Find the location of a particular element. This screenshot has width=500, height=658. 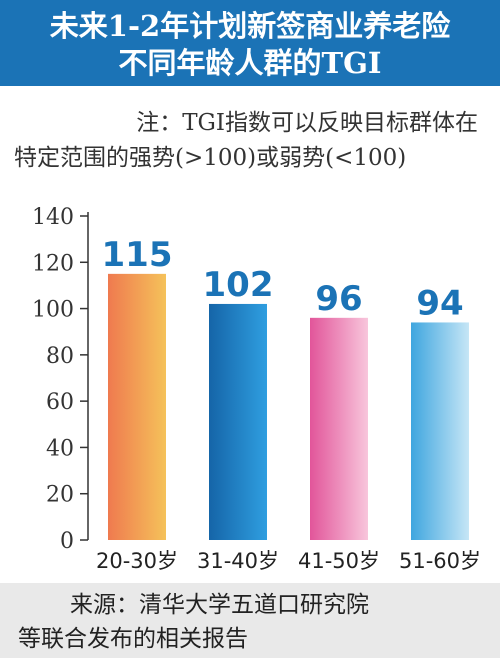

data-label: 115 is located at coordinates (137, 255).